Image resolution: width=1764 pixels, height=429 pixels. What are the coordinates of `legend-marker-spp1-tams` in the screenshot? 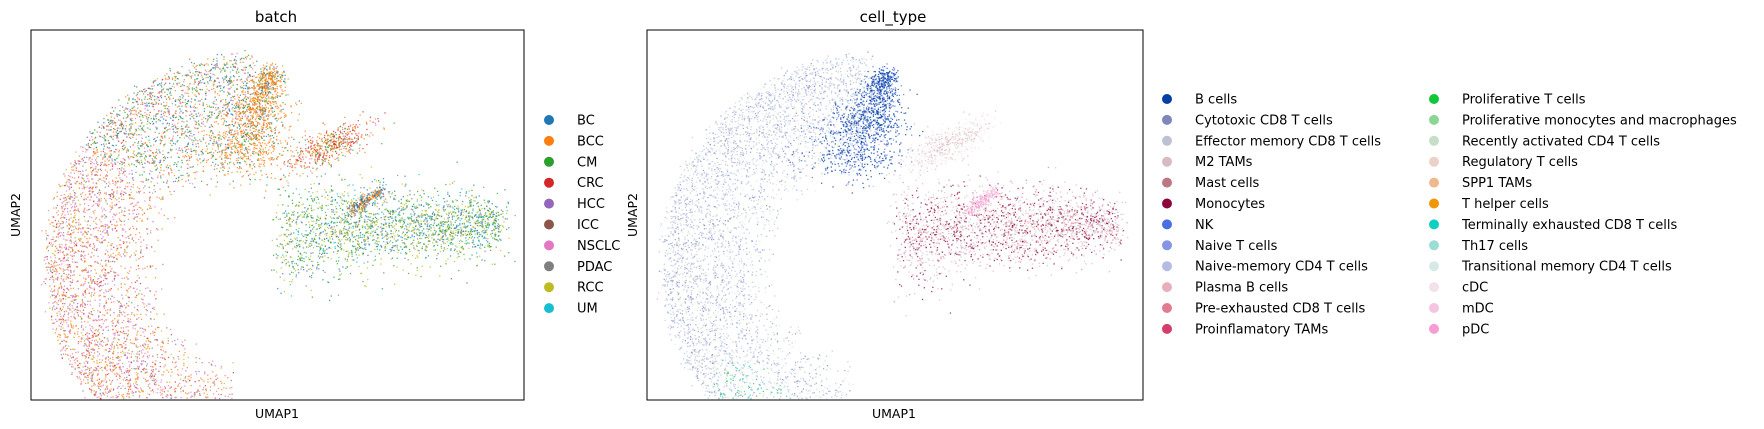 It's located at (1434, 182).